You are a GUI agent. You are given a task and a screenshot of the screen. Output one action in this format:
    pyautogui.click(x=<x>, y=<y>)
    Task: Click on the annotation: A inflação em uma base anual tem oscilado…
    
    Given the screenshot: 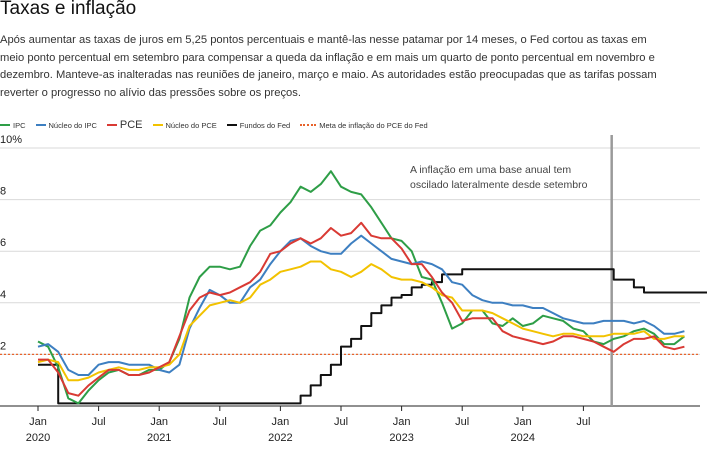 What is the action you would take?
    pyautogui.click(x=499, y=177)
    